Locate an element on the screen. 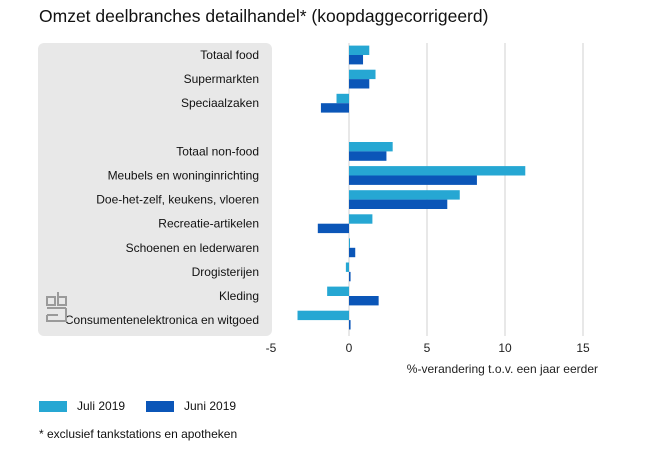  x-tick-label: 0 is located at coordinates (349, 348).